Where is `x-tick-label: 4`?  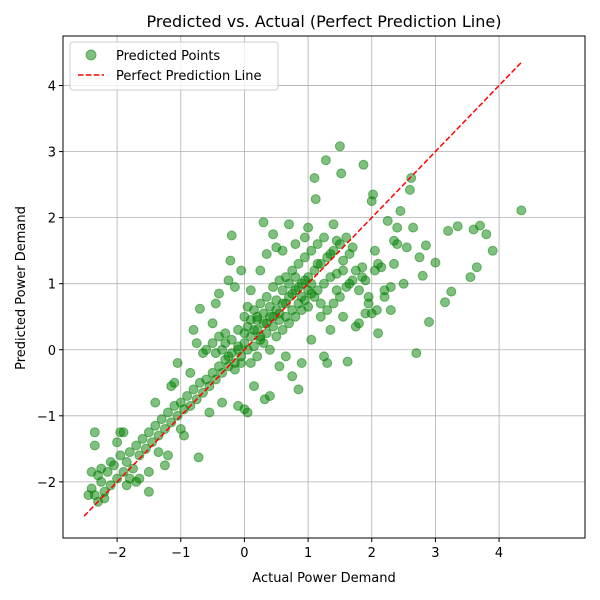
x-tick-label: 4 is located at coordinates (499, 553).